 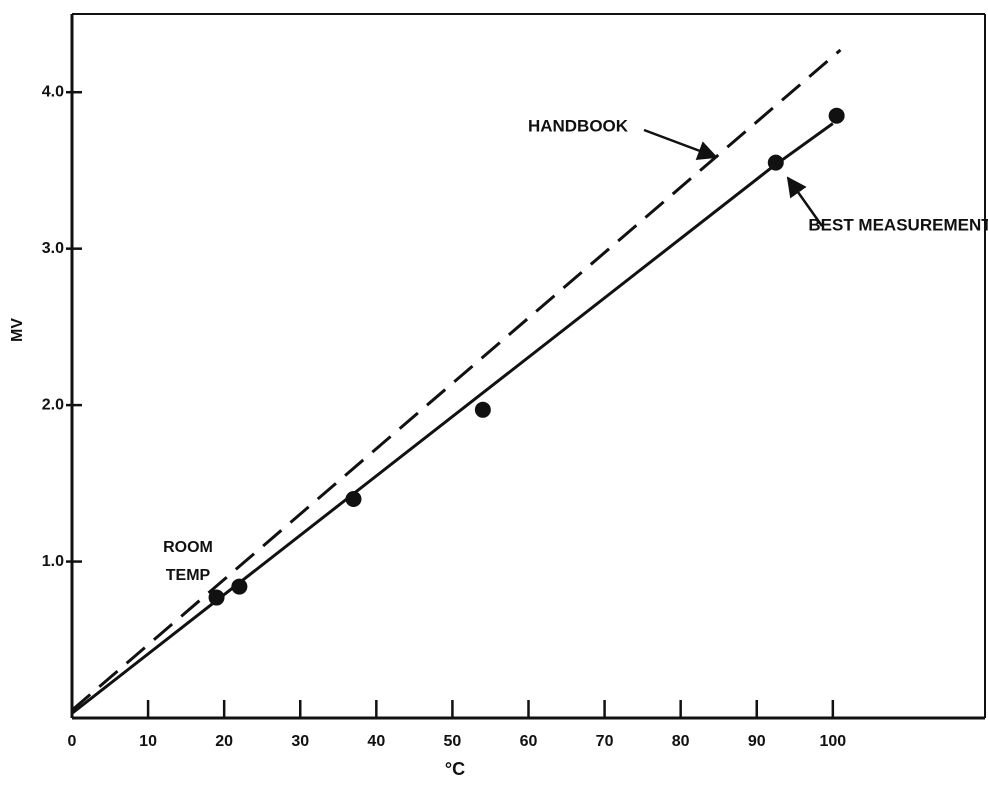 What do you see at coordinates (832, 741) in the screenshot?
I see `x-tick-label: 100` at bounding box center [832, 741].